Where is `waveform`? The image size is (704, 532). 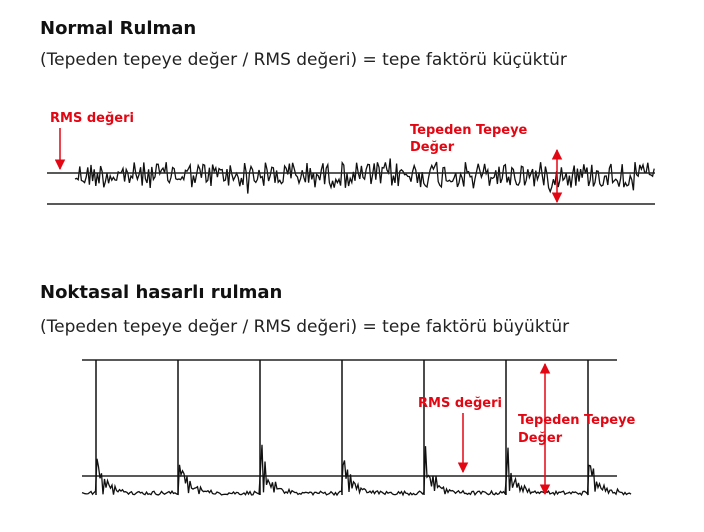 waveform is located at coordinates (364, 176).